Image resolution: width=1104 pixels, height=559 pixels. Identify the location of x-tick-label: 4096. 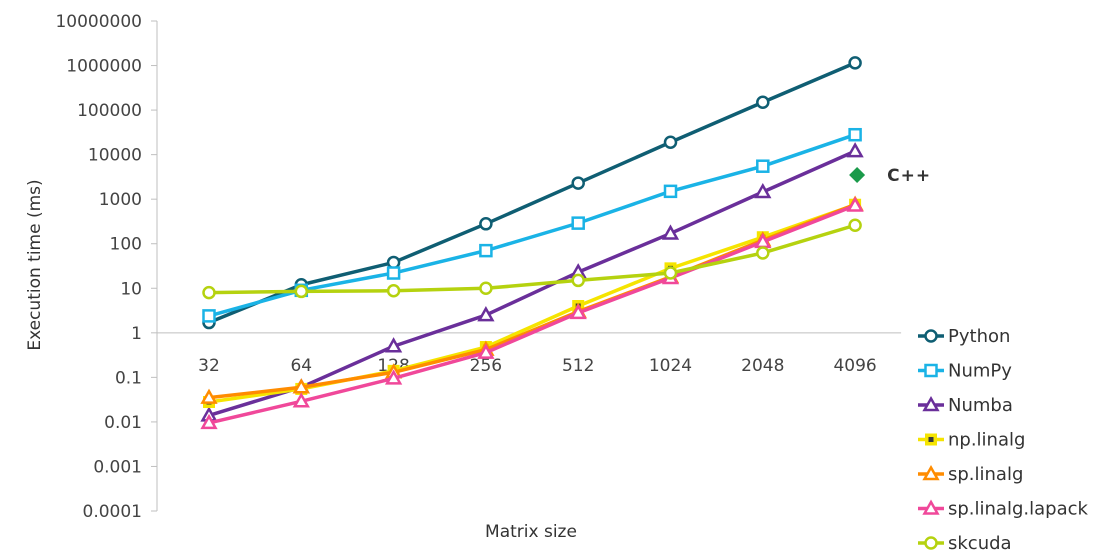
(854, 366).